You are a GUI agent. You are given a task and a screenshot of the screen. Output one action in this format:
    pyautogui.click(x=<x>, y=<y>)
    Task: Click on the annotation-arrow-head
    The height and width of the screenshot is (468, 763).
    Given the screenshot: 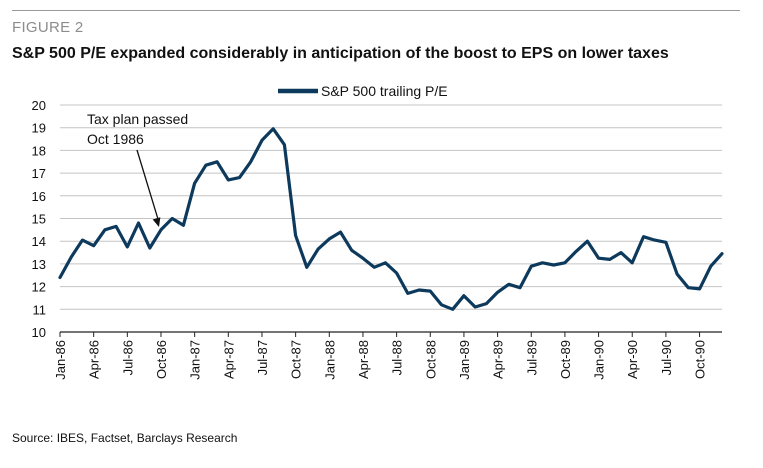 What is the action you would take?
    pyautogui.click(x=156, y=222)
    